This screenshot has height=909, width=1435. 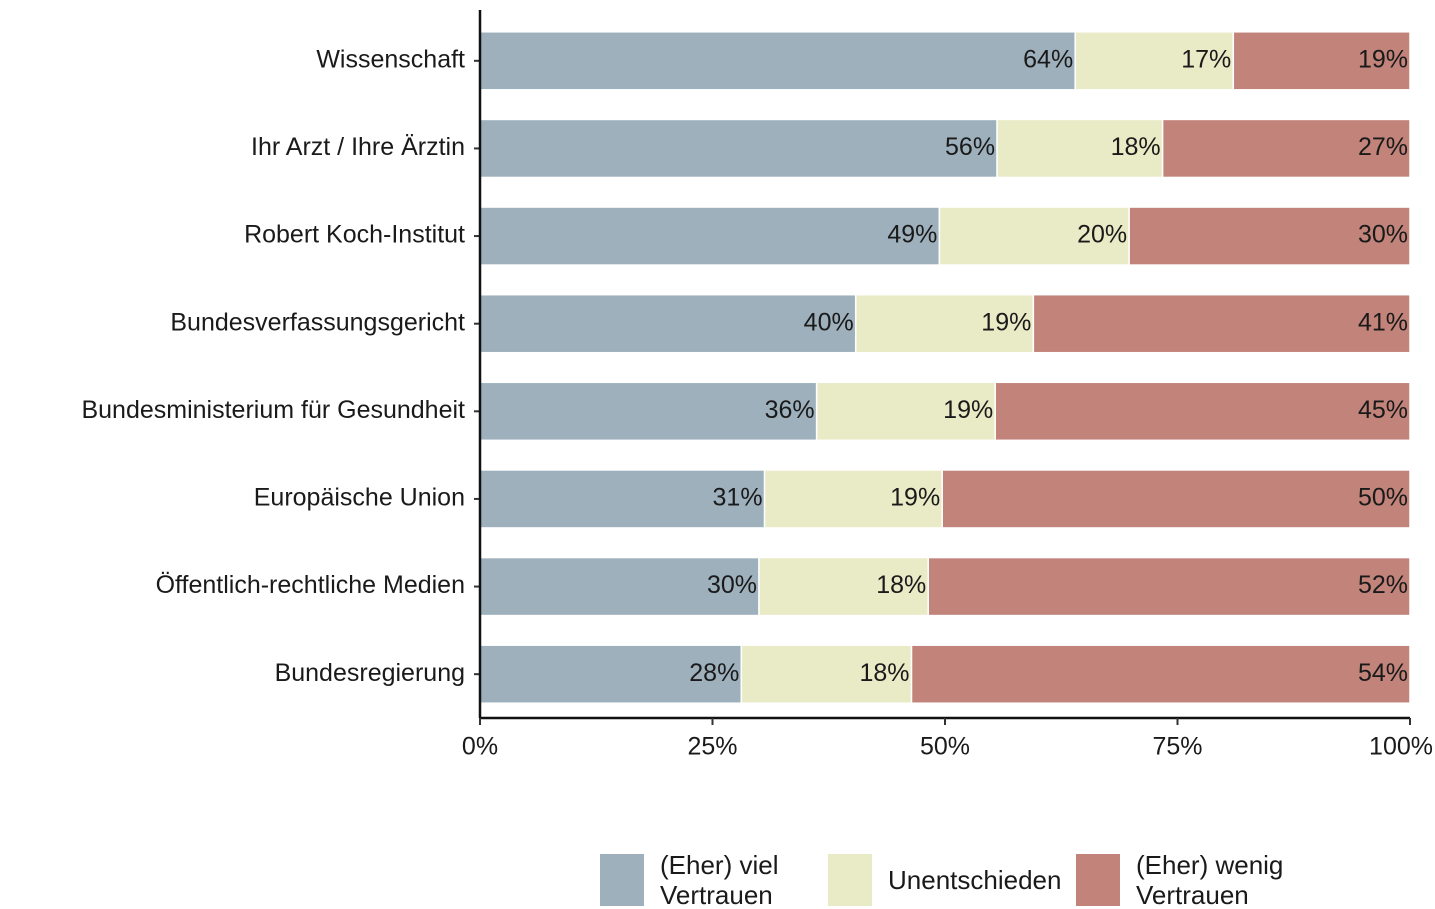 I want to click on value-label: 36%, so click(x=790, y=410).